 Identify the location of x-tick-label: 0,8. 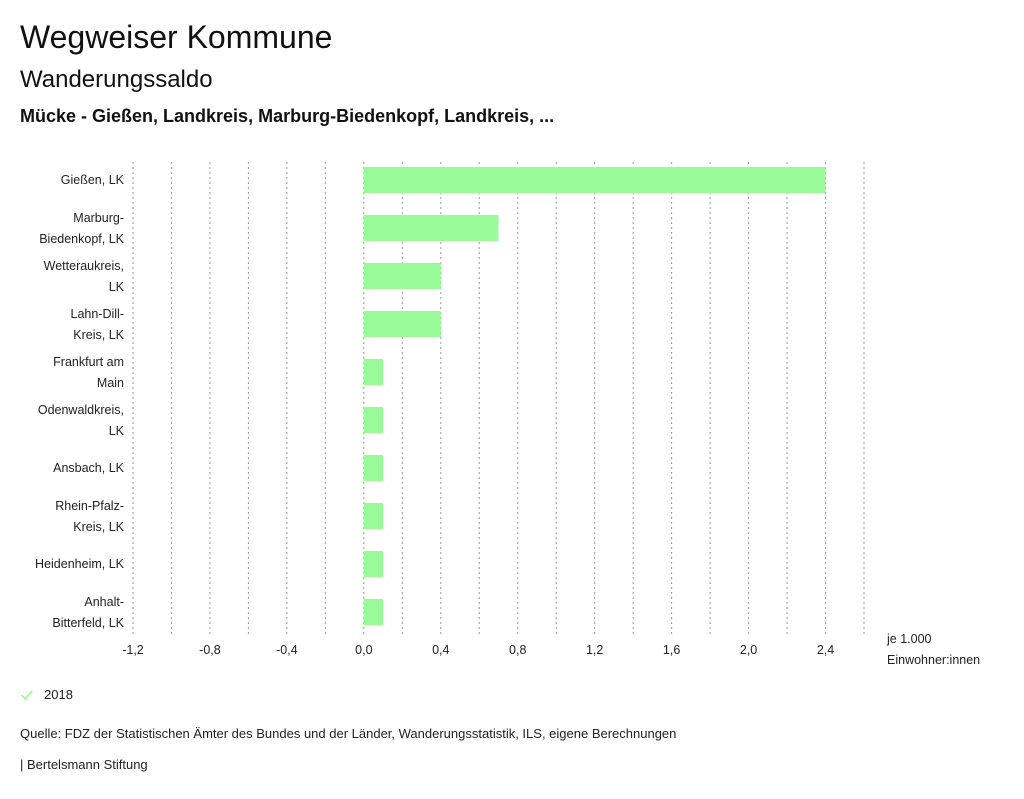
(517, 650).